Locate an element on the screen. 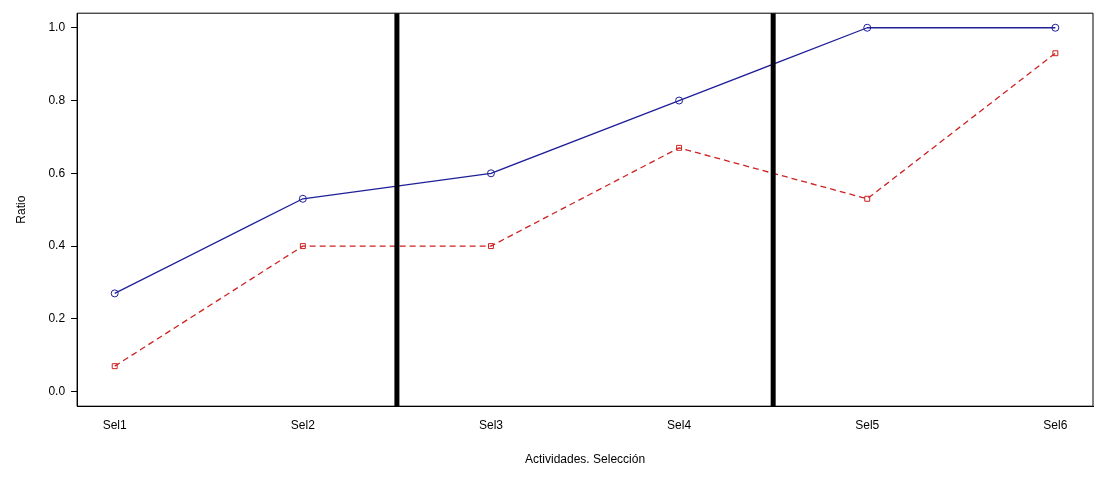 The height and width of the screenshot is (477, 1103). x-tick-label: Sel4 is located at coordinates (679, 424).